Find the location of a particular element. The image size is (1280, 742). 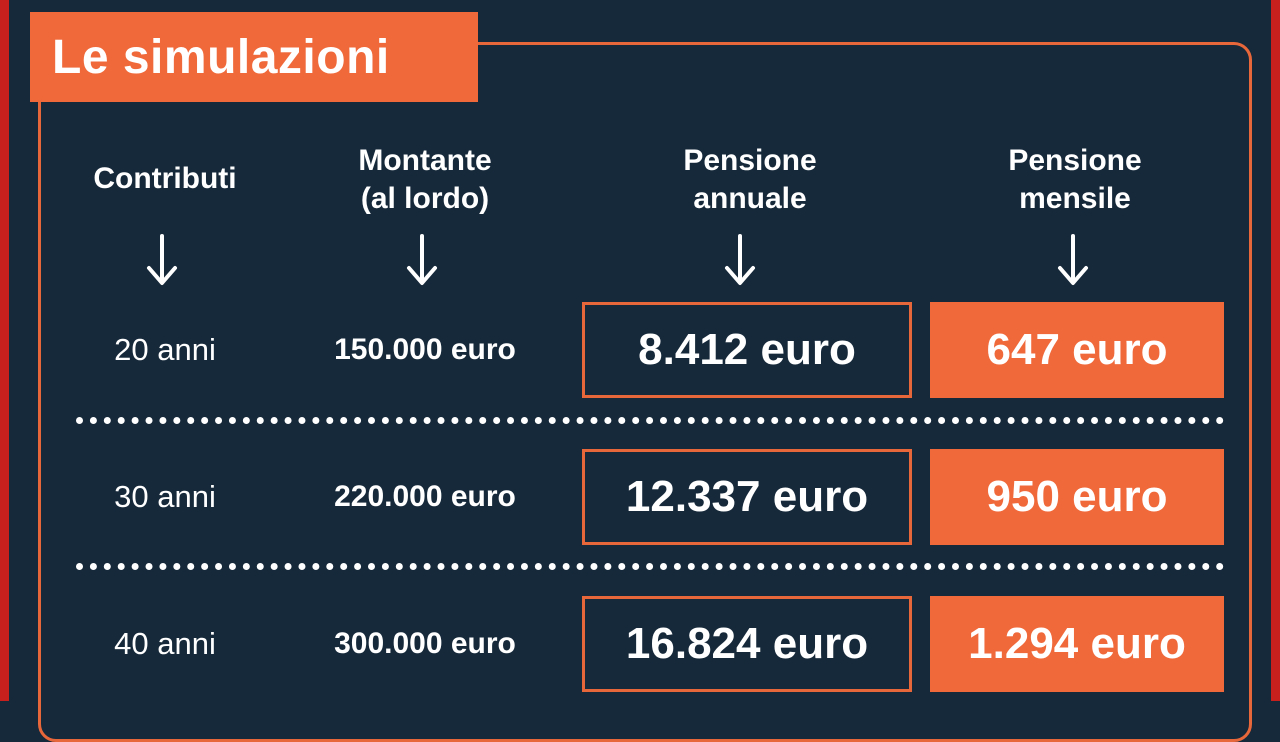

column-header-contributi: Contributi is located at coordinates (165, 179).